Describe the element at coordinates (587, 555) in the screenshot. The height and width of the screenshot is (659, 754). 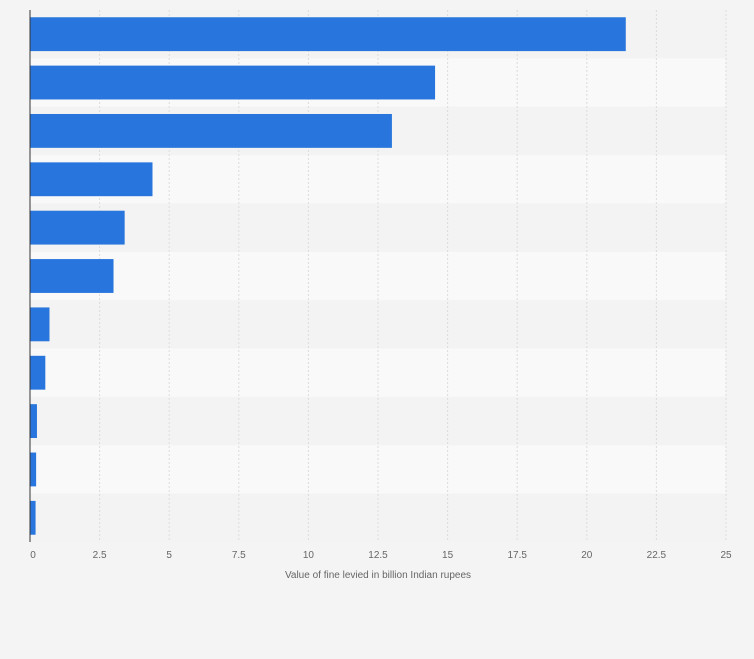
I see `x-tick-label: 20` at that location.